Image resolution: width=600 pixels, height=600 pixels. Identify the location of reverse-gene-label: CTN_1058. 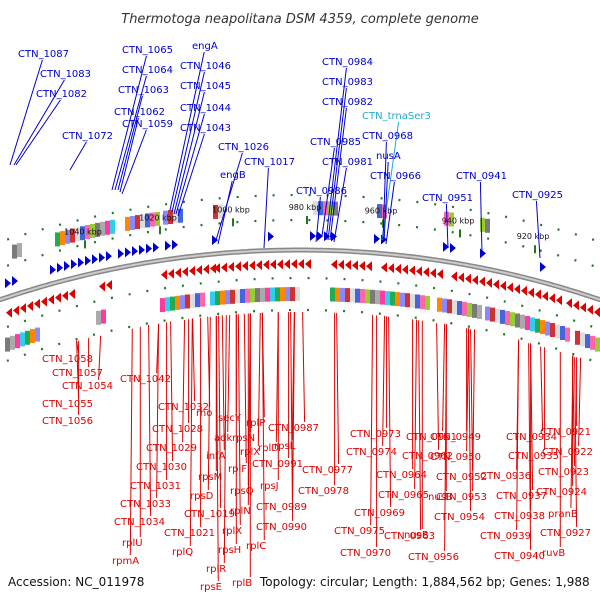
(67, 359).